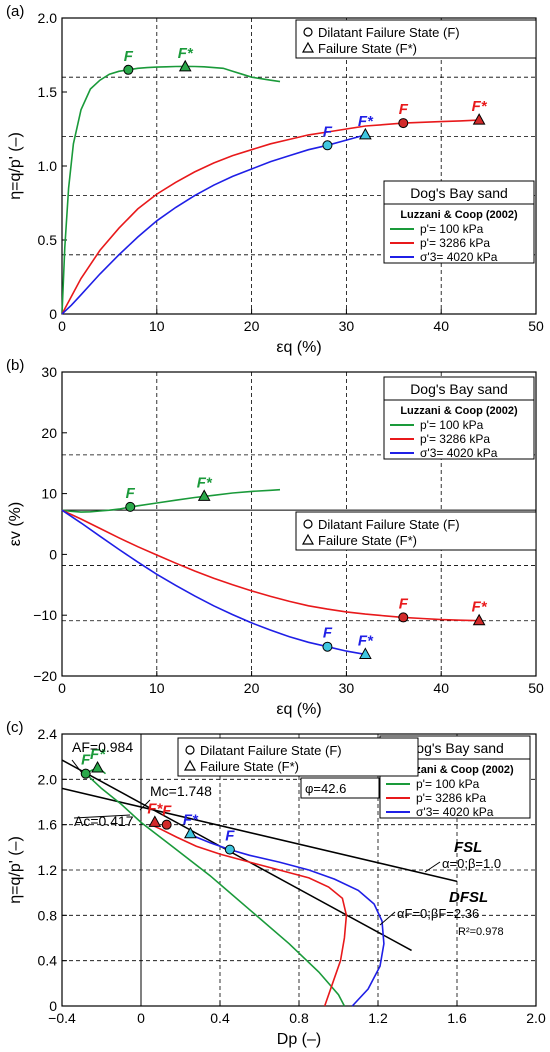  What do you see at coordinates (325, 788) in the screenshot?
I see `annotation: φ=42.6` at bounding box center [325, 788].